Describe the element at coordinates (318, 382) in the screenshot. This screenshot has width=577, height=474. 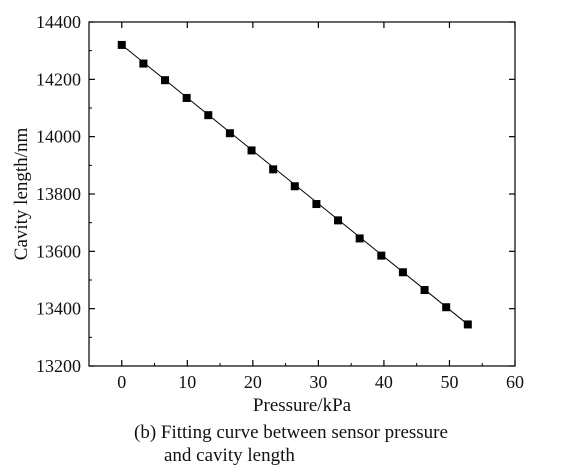
I see `x-tick-label: 30` at that location.